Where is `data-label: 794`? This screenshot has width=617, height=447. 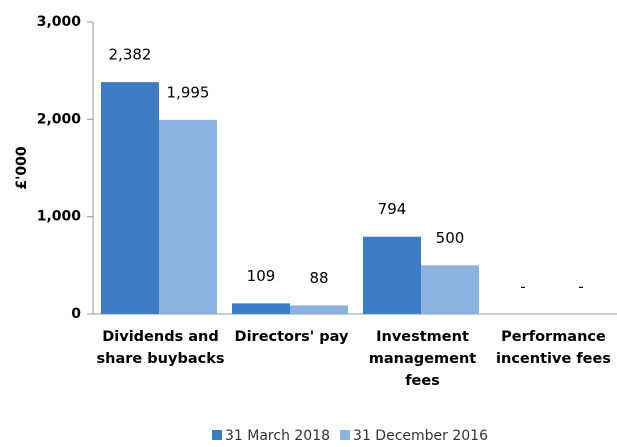
data-label: 794 is located at coordinates (392, 209).